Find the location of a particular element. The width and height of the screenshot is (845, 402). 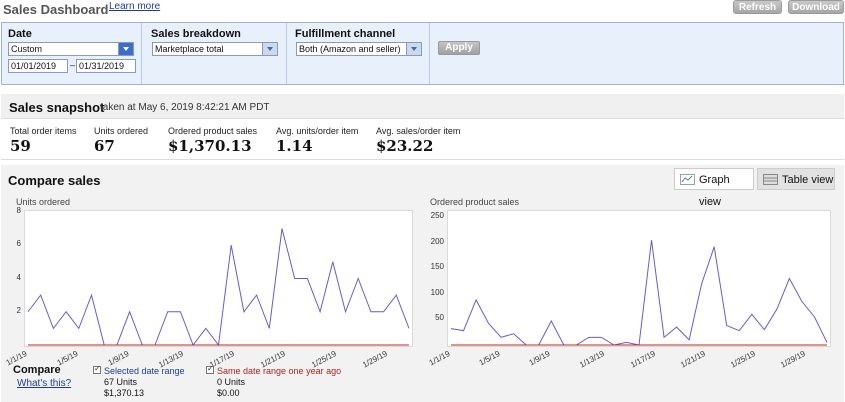

table-view-button: Table view is located at coordinates (796, 179).